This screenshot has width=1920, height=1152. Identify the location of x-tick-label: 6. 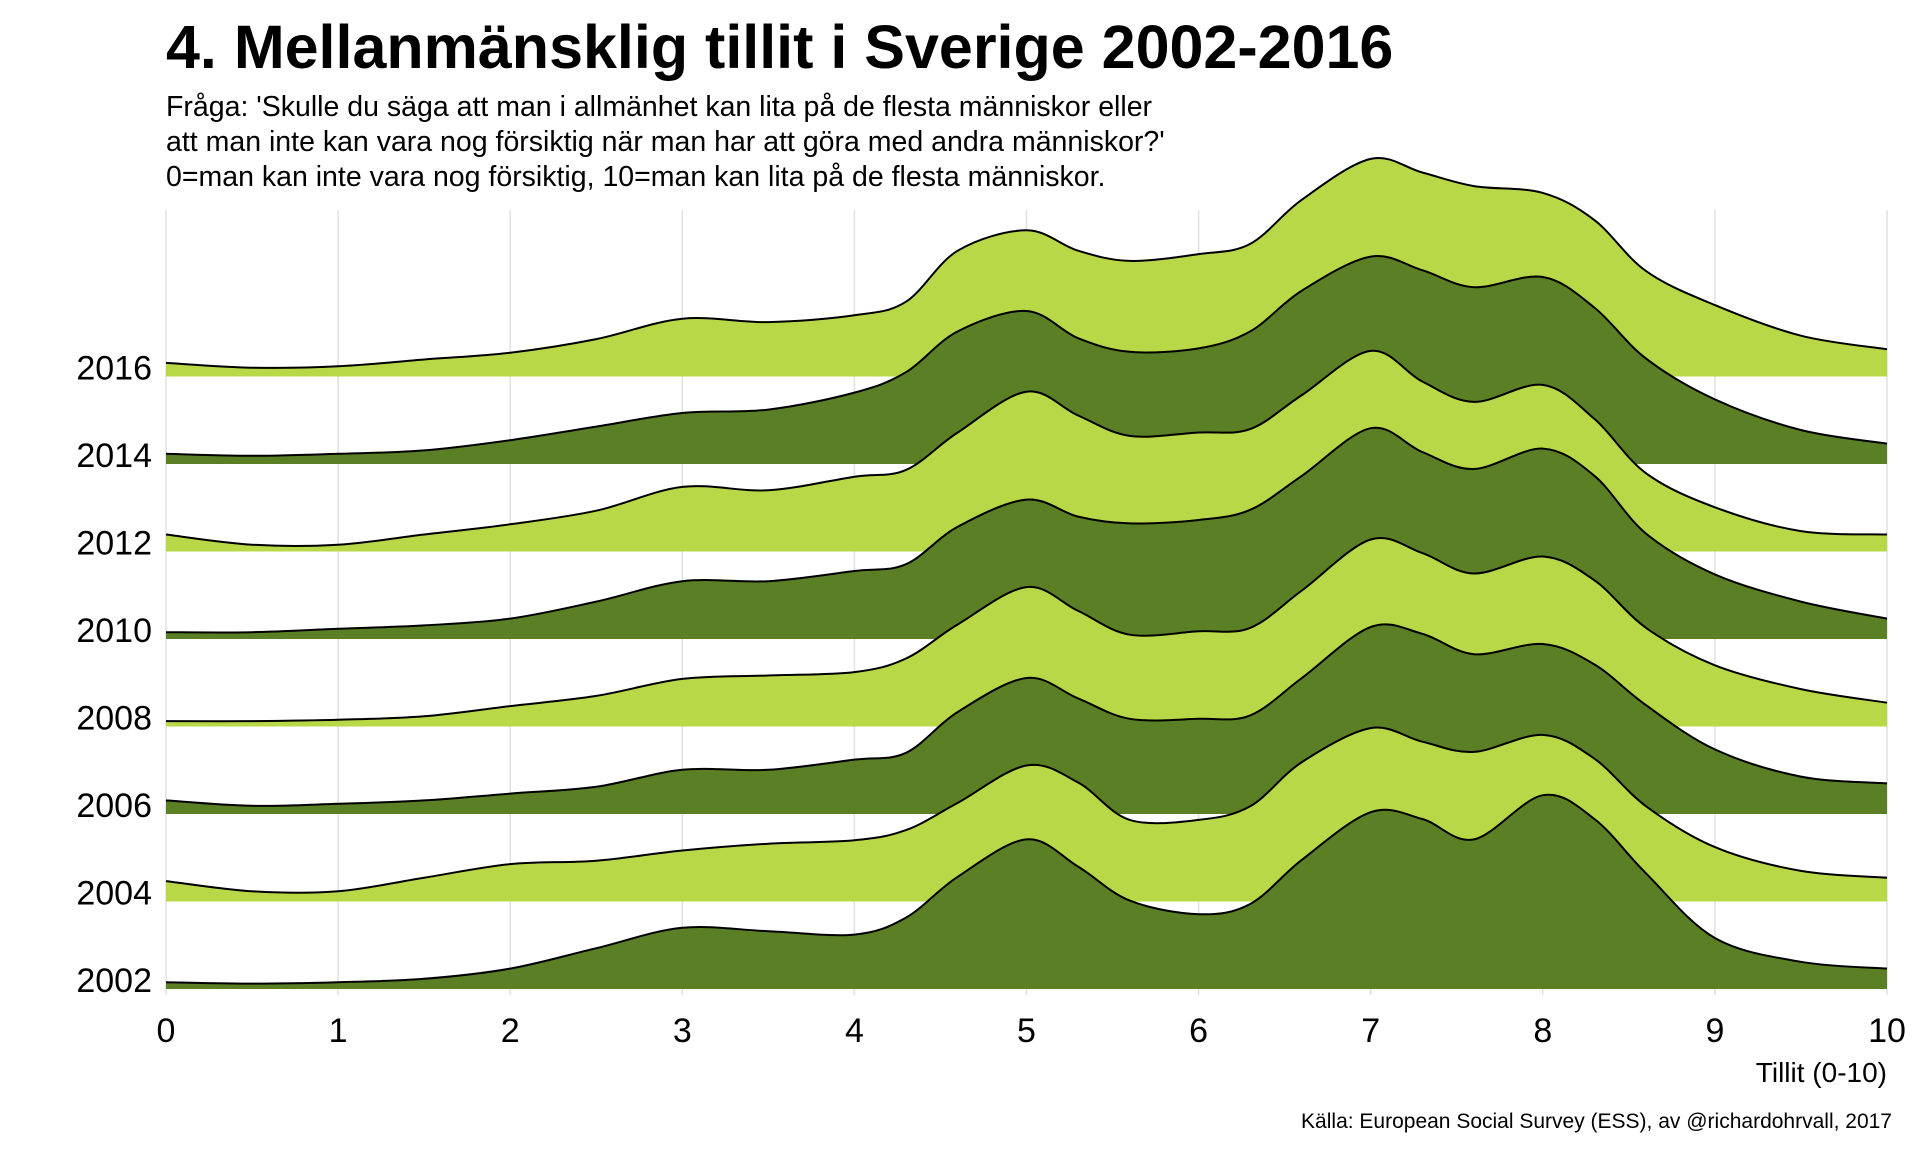
(1198, 1031).